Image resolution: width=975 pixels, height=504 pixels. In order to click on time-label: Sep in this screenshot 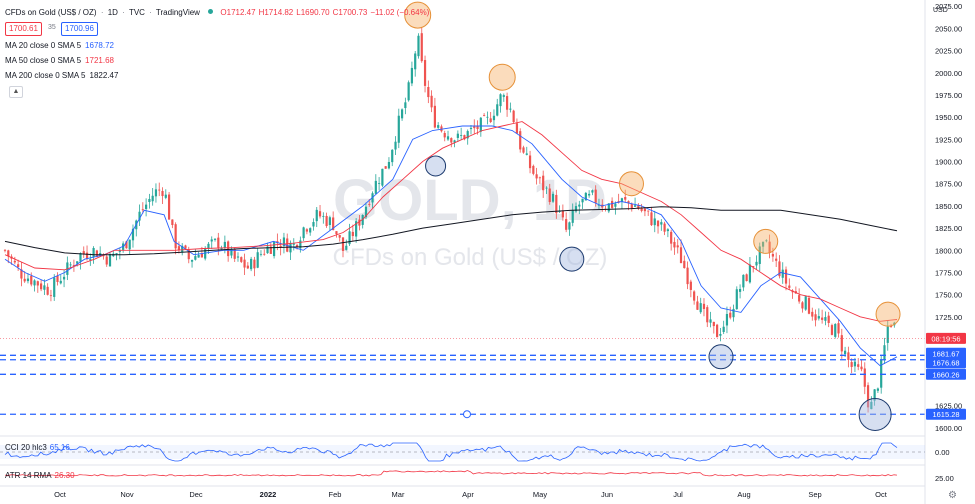, I will do `click(814, 494)`.